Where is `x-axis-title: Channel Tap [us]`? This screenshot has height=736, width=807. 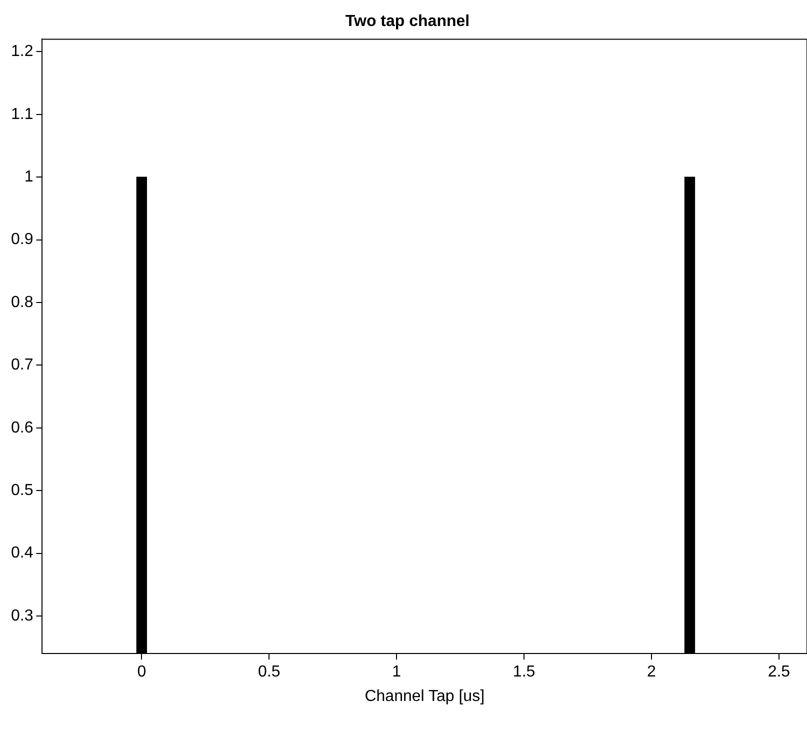
x-axis-title: Channel Tap [us] is located at coordinates (424, 696).